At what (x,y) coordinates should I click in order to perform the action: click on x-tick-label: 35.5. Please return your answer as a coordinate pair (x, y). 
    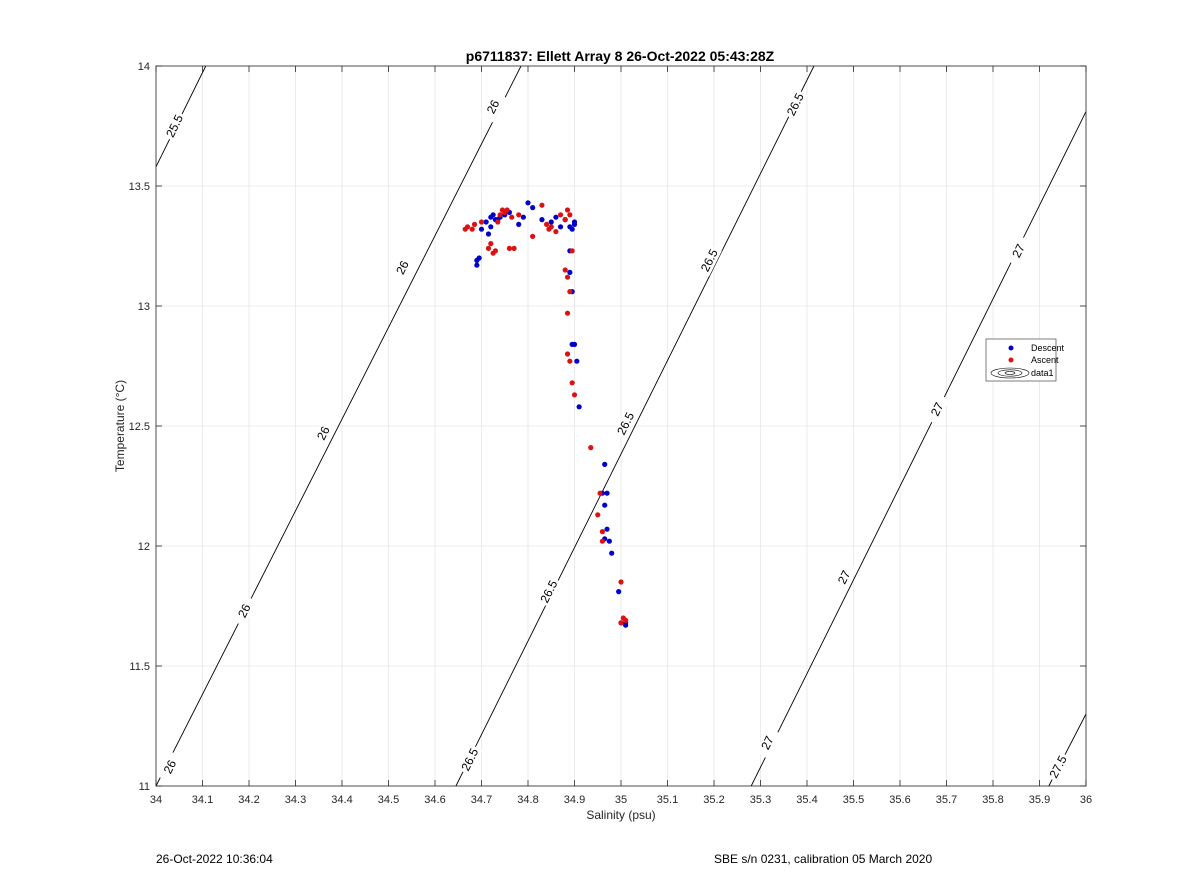
    Looking at the image, I should click on (853, 800).